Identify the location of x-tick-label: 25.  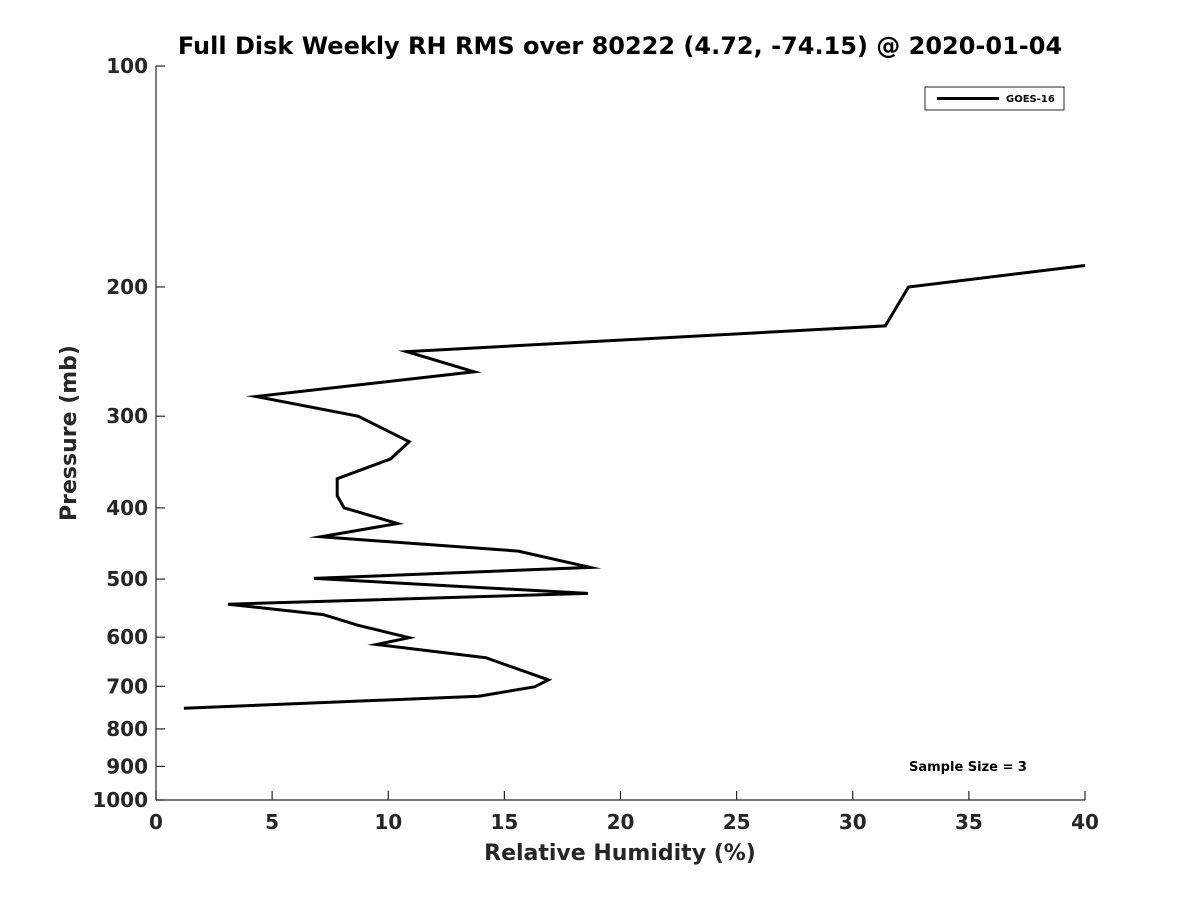
(737, 822).